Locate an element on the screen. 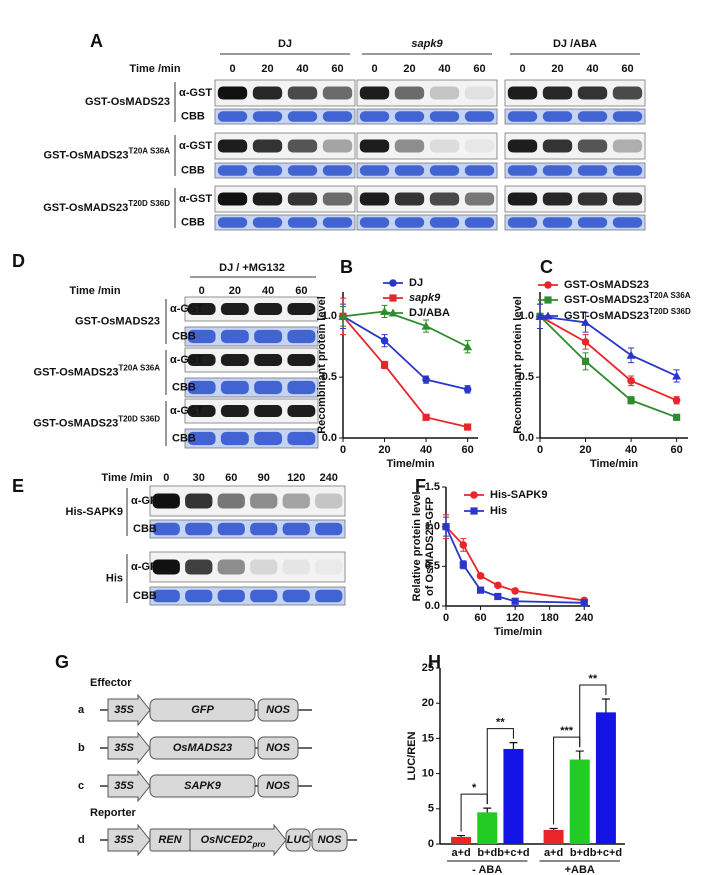 This screenshot has height=875, width=709. y-tick-label: 10 is located at coordinates (428, 774).